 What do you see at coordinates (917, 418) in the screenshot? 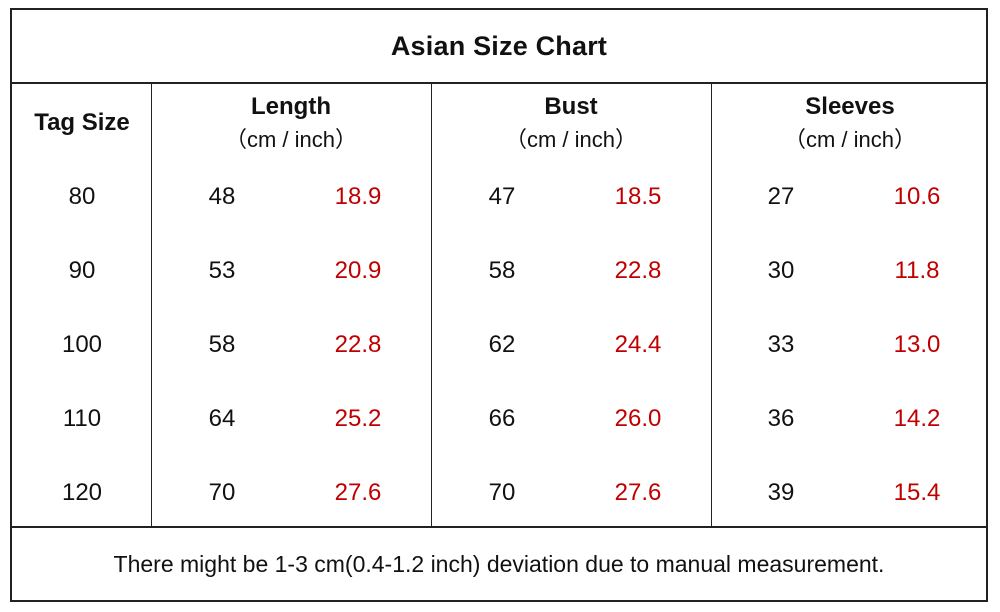
I see `table-cell-sleeves-inch: 14.2` at bounding box center [917, 418].